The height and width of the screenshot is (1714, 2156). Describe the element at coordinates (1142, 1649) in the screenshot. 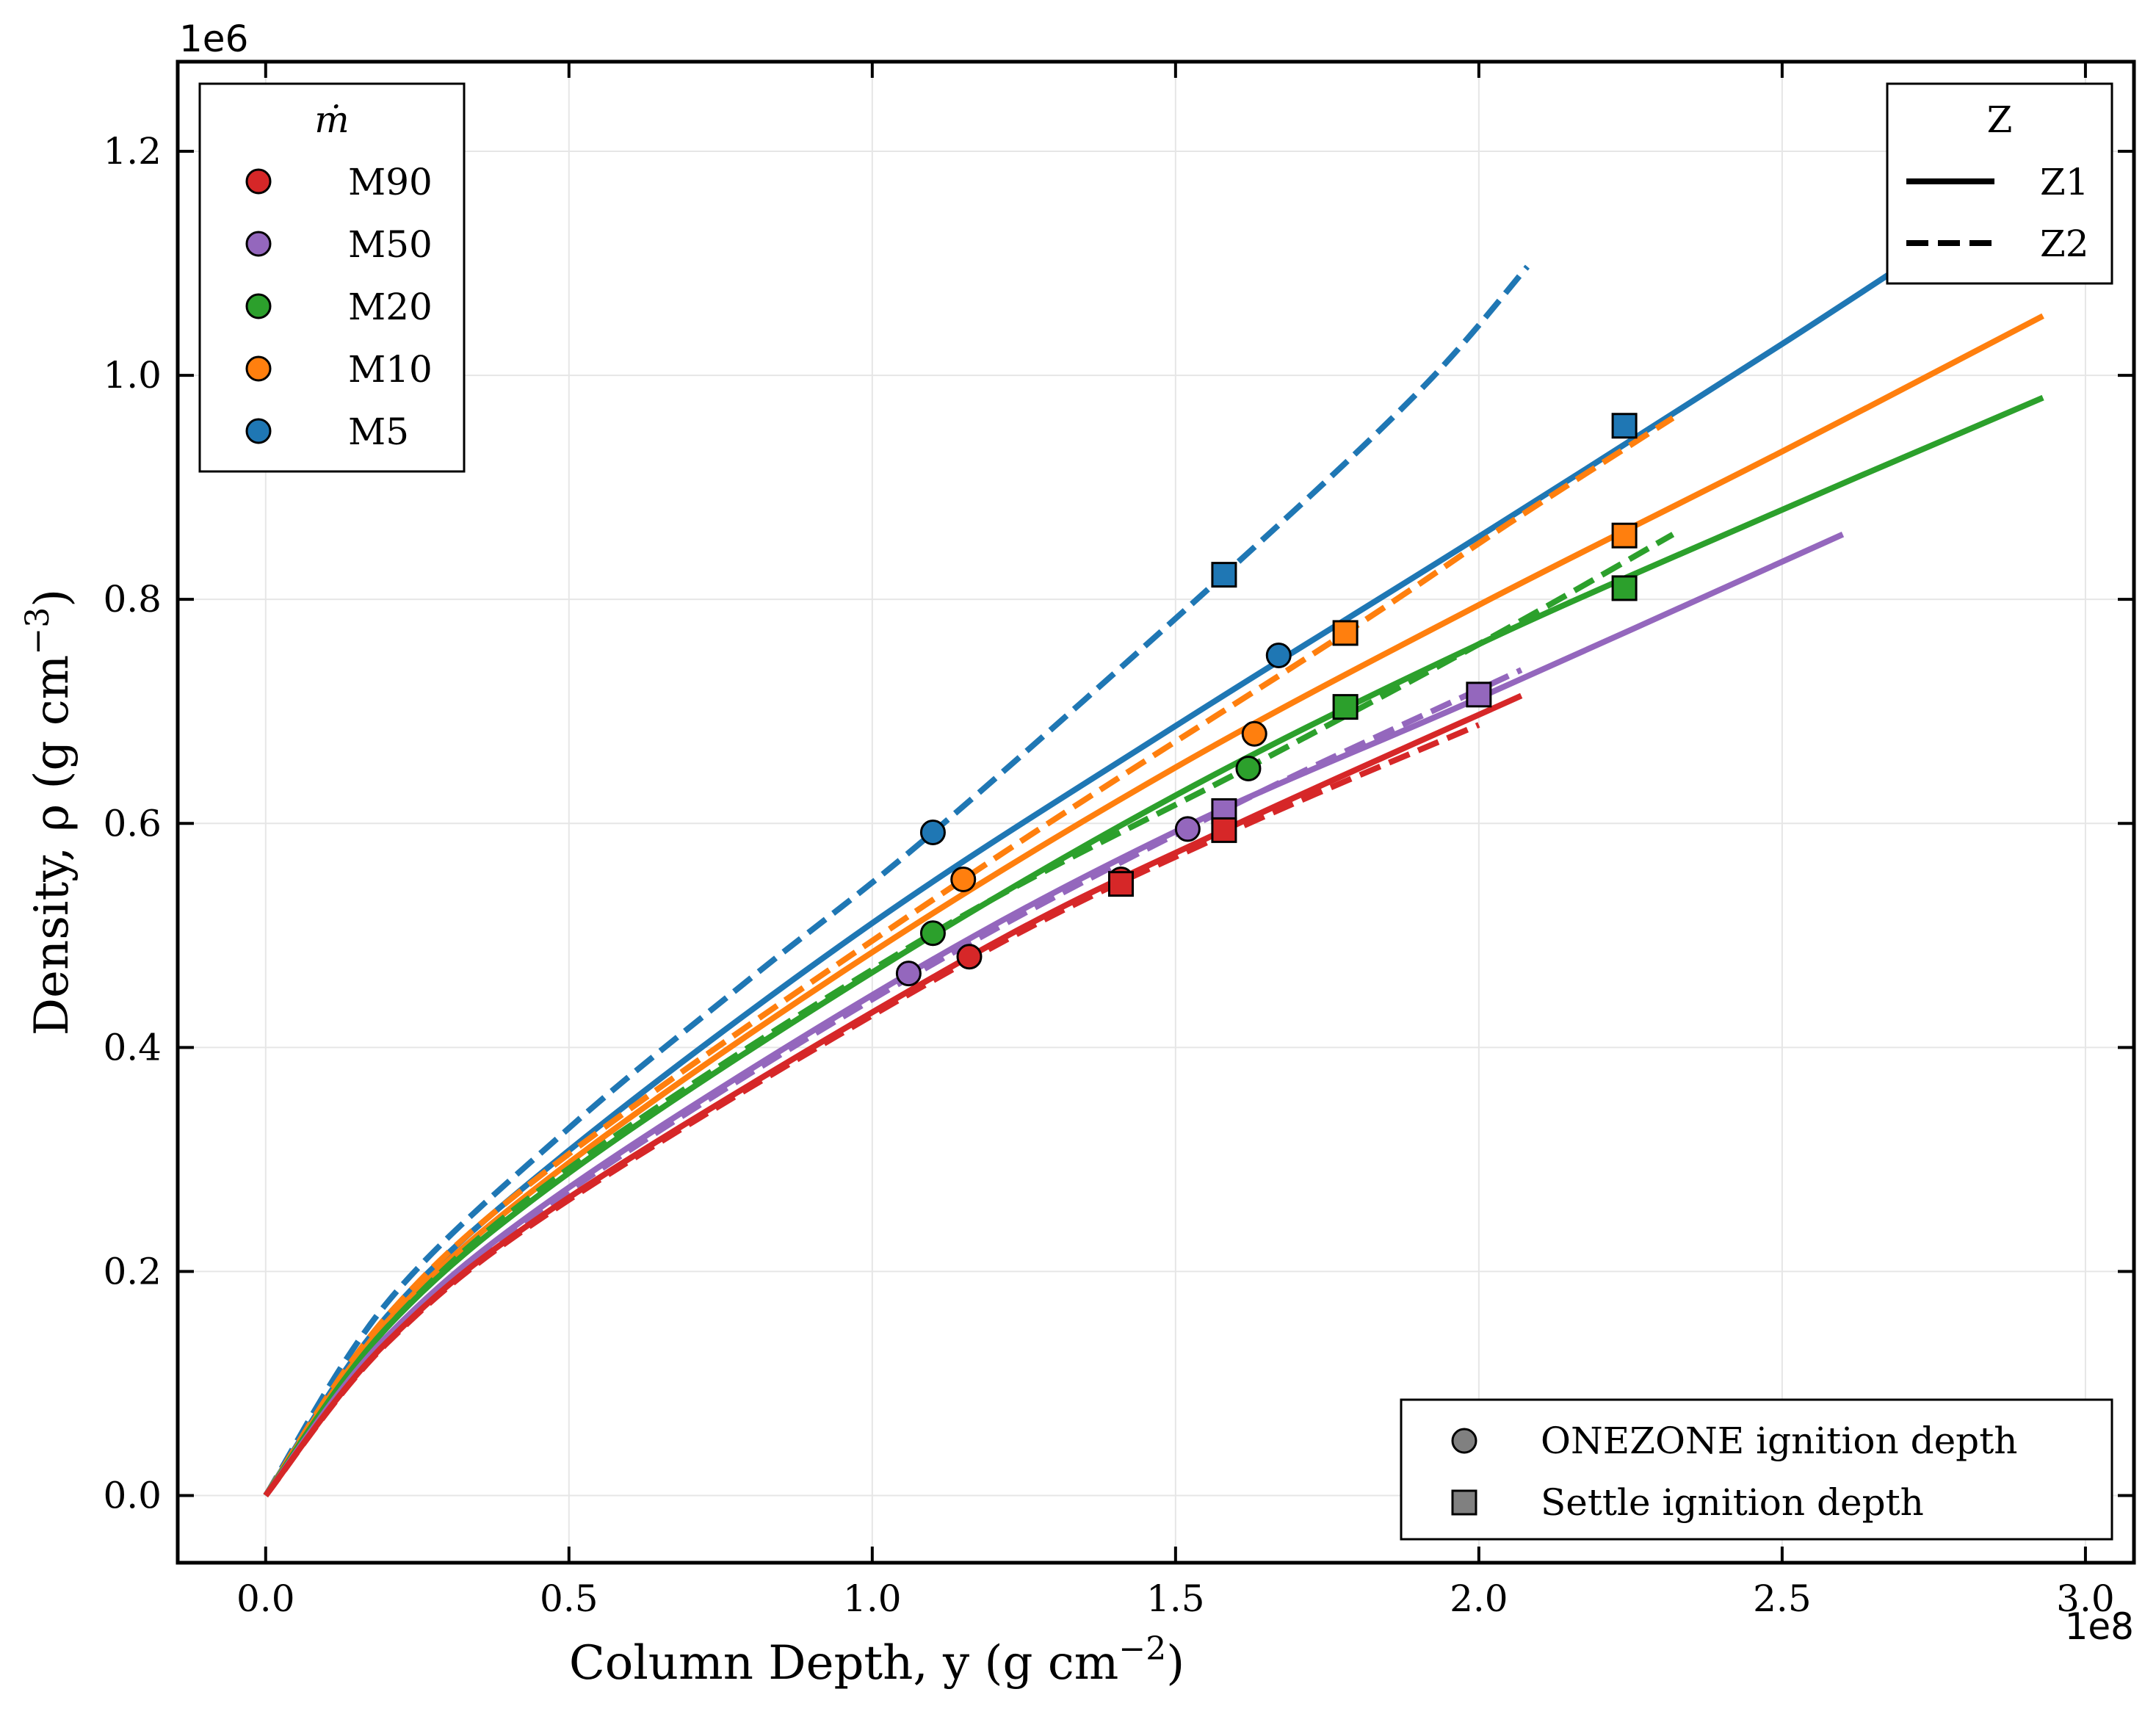

I see `x-axis-label-sup: −2` at that location.